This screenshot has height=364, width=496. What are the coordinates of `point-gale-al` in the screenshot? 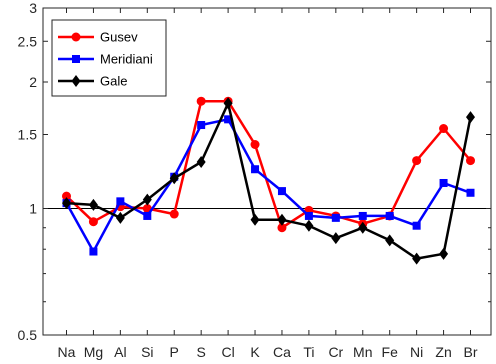 It's located at (120, 217).